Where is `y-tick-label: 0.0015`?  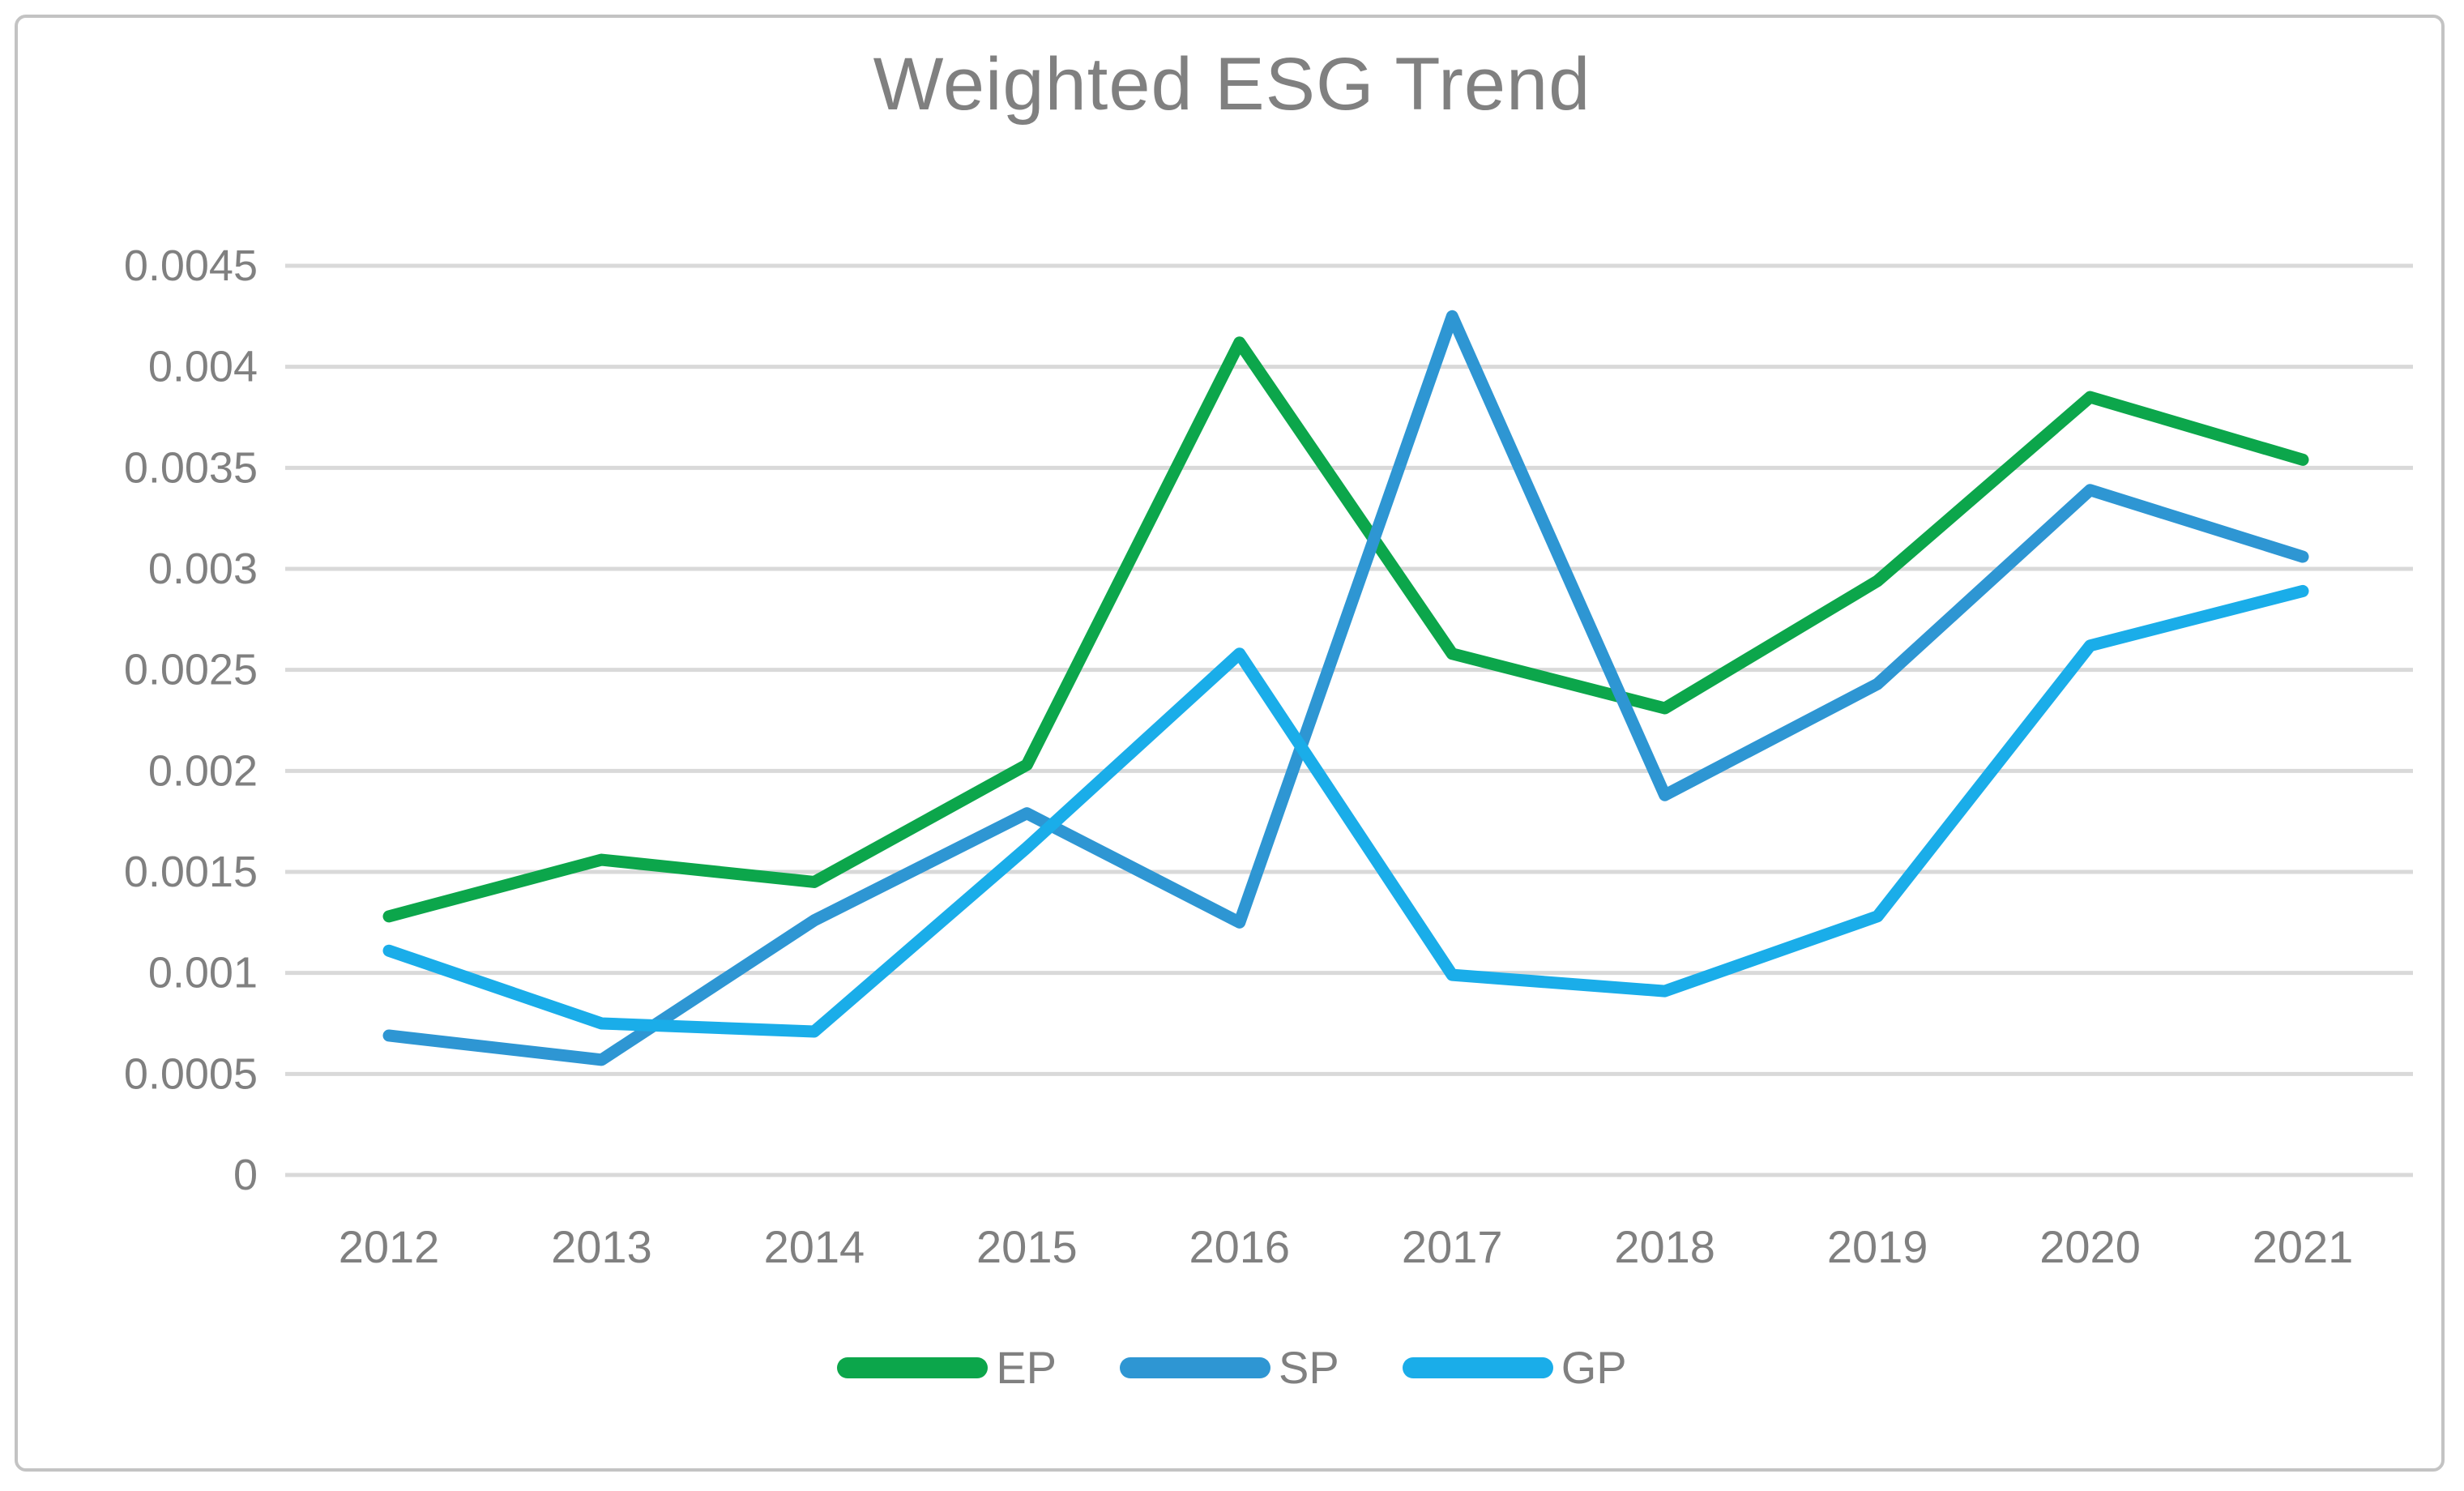
y-tick-label: 0.0015 is located at coordinates (191, 872).